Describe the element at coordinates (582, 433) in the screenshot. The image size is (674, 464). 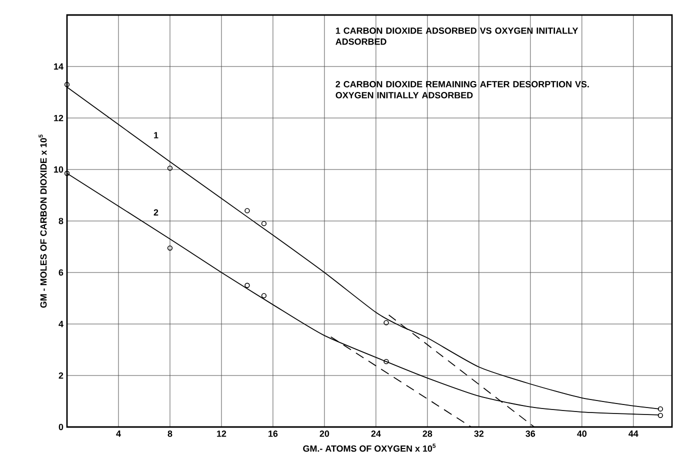
I see `x-tick-label: 40` at that location.